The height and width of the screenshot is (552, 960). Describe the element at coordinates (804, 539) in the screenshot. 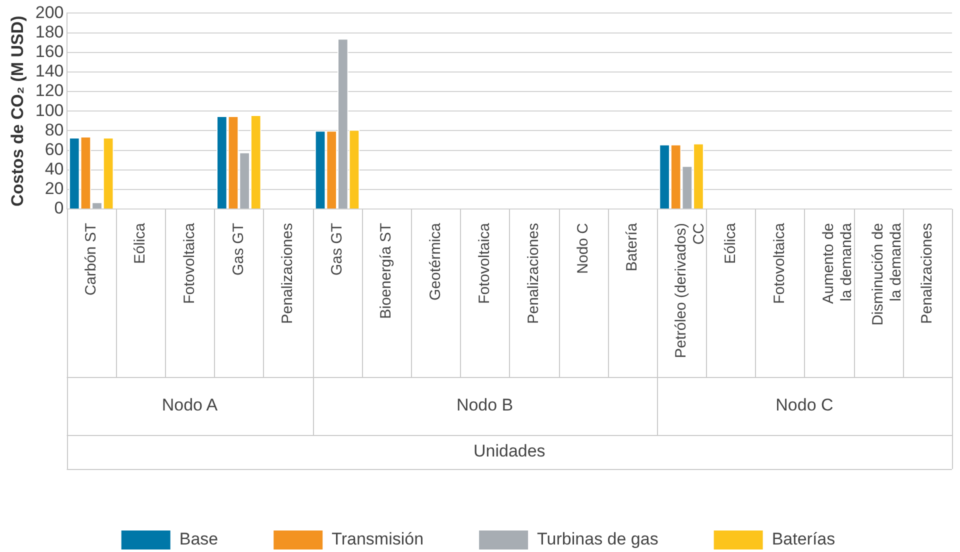

I see `legend-label: Baterías` at that location.